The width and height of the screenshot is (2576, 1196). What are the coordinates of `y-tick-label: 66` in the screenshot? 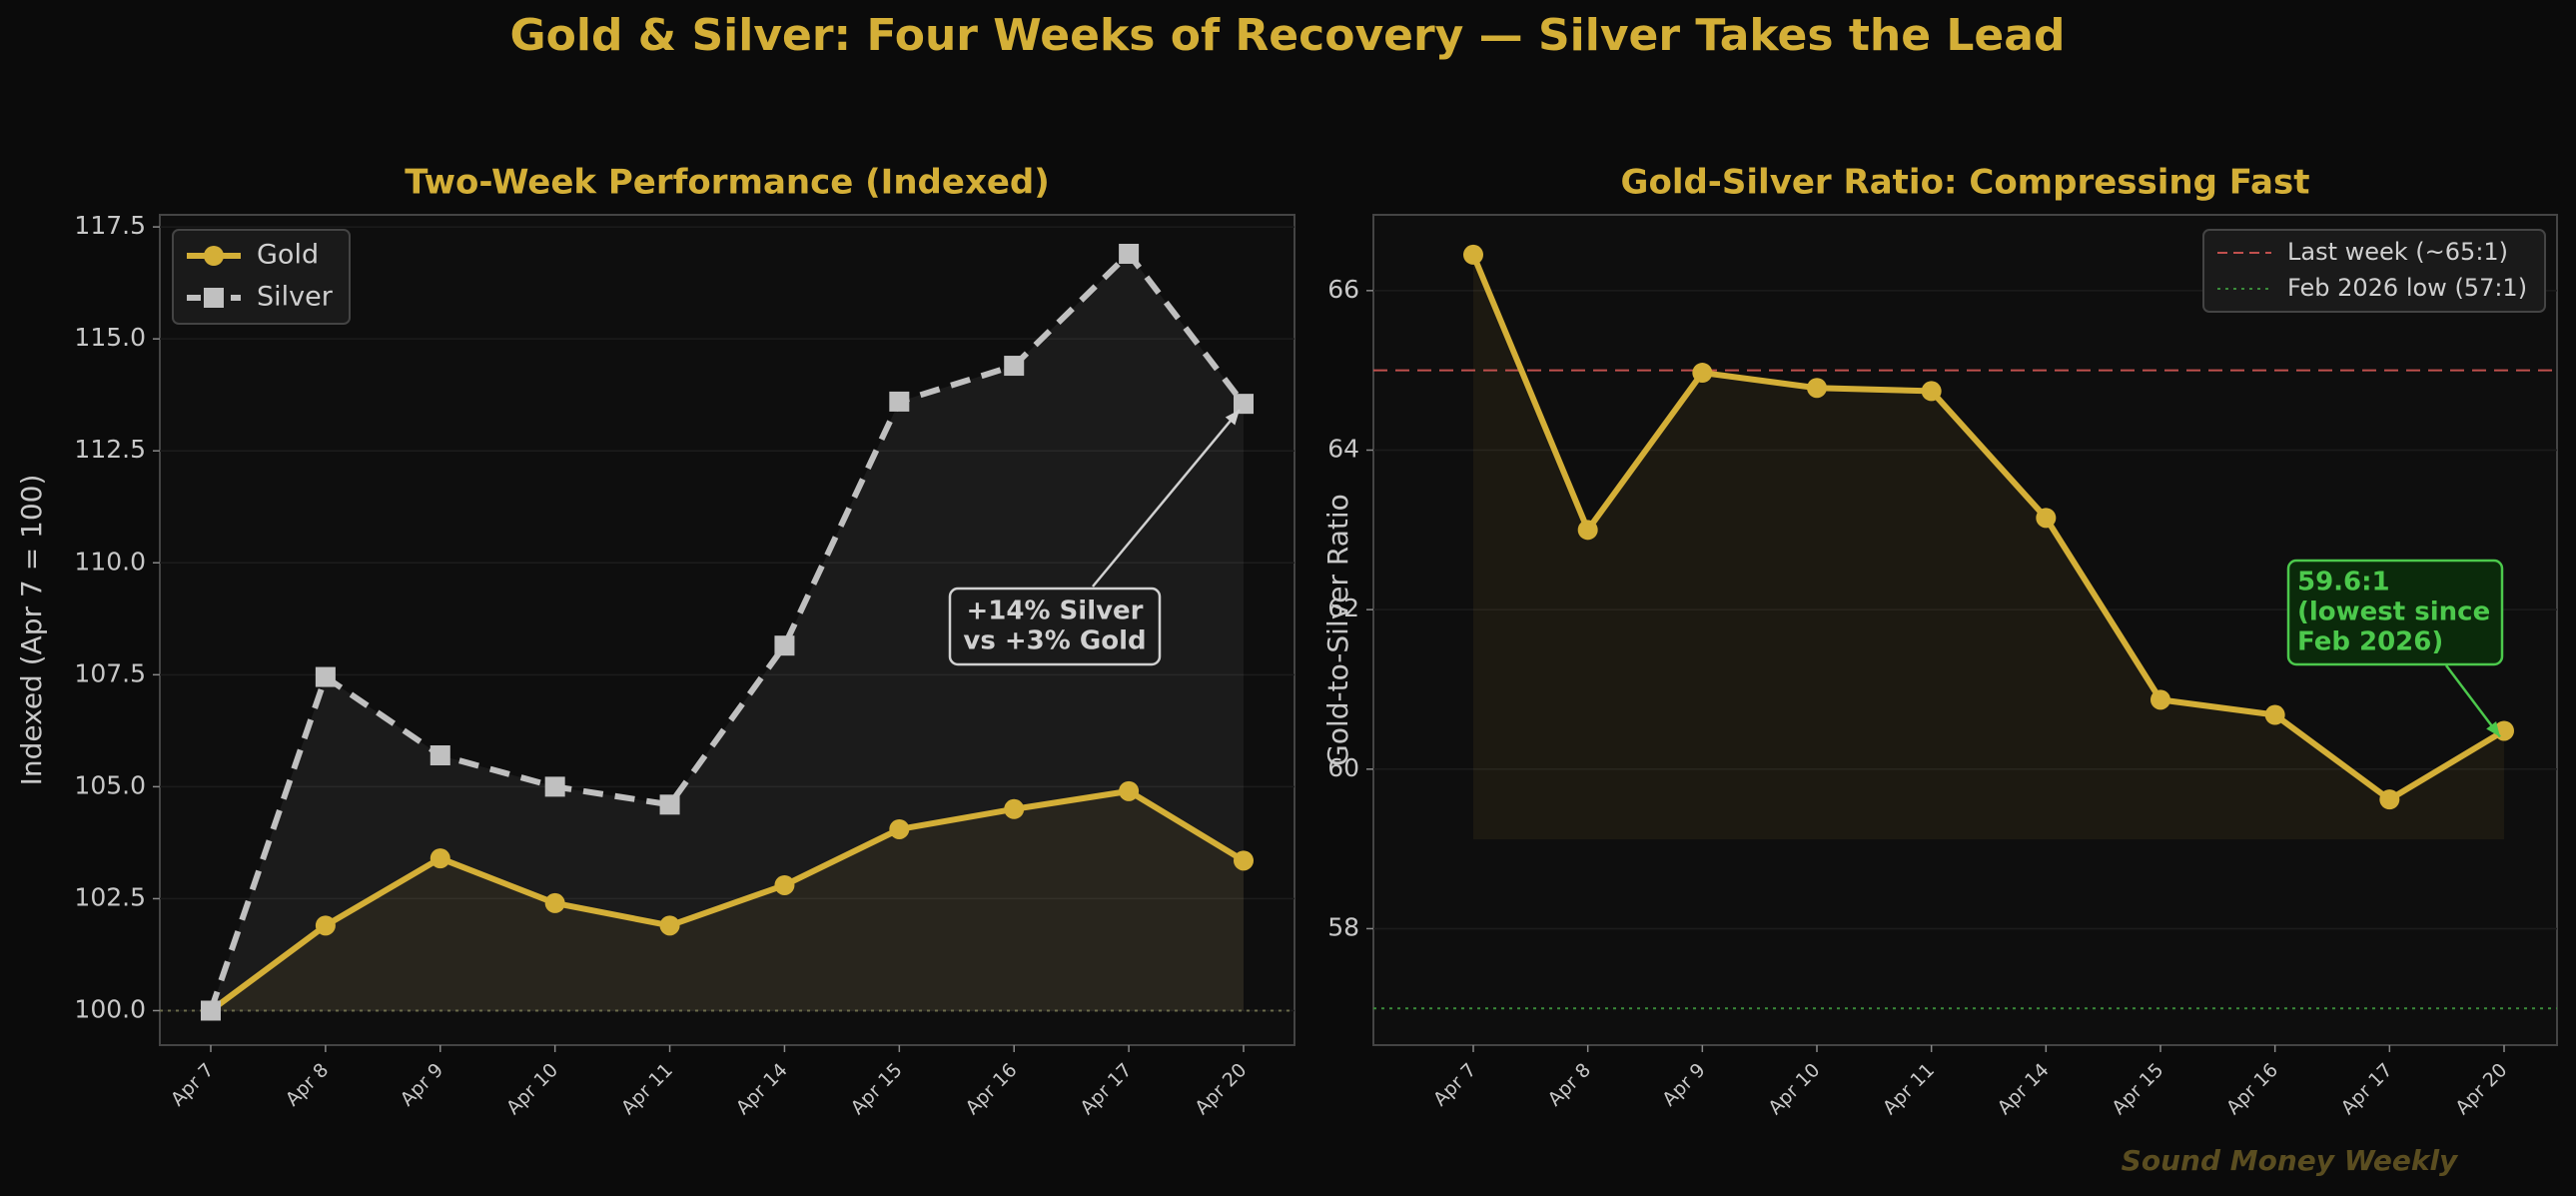 It's located at (1343, 289).